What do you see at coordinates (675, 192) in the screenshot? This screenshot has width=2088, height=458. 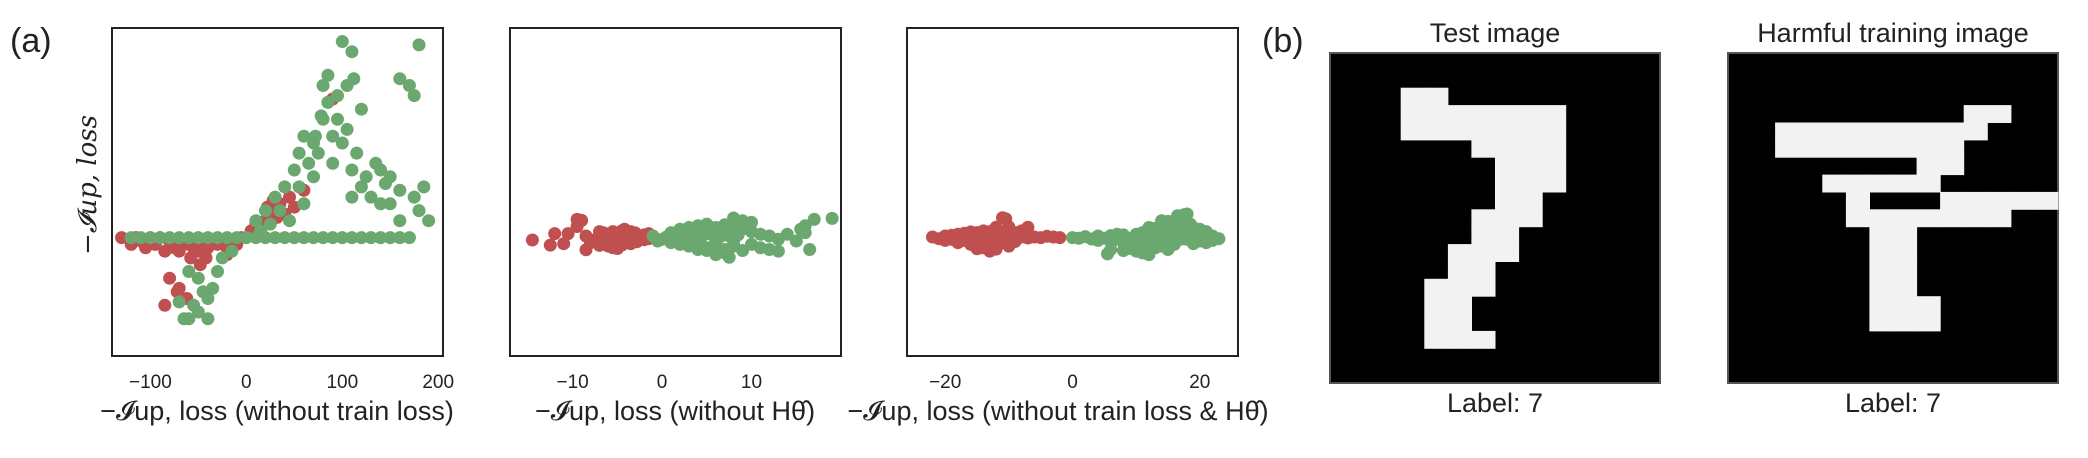 I see `plot-2-frame` at bounding box center [675, 192].